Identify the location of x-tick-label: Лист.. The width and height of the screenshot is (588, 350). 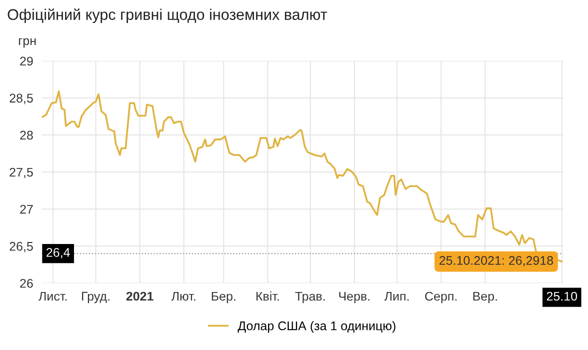
(52, 296).